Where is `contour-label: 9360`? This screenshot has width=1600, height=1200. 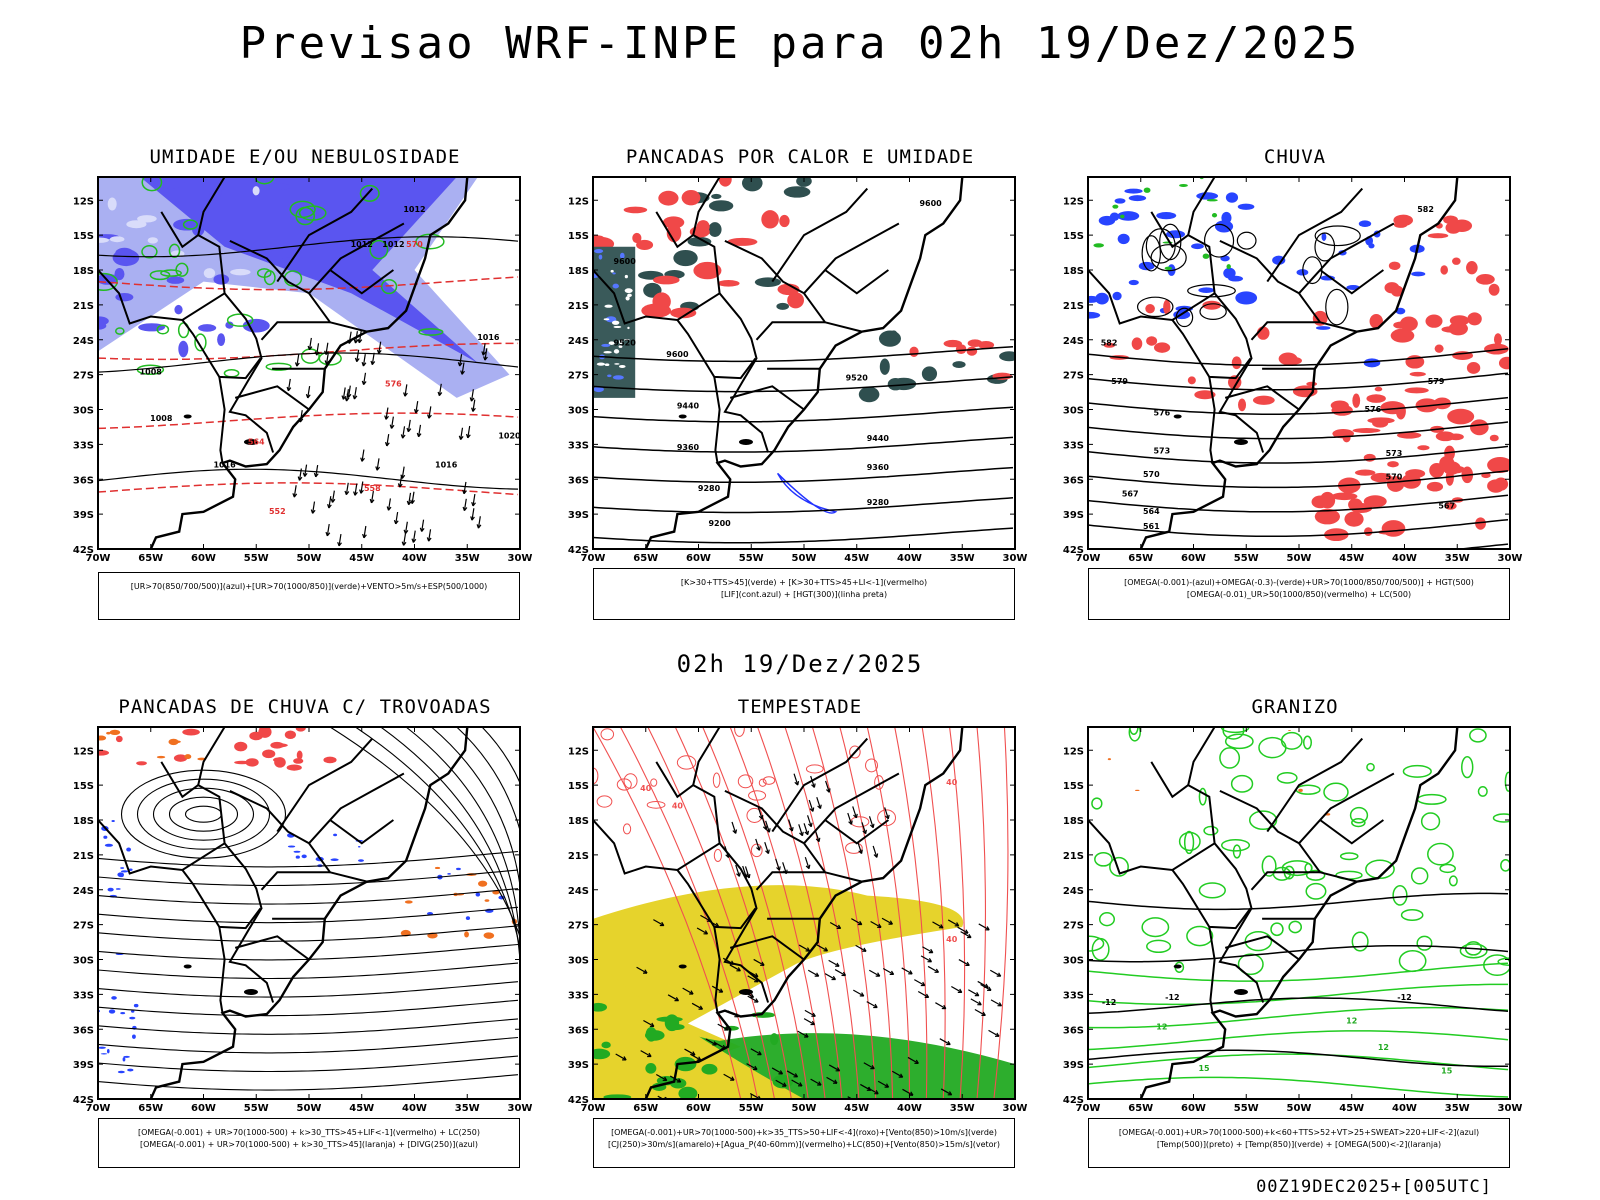 contour-label: 9360 is located at coordinates (878, 467).